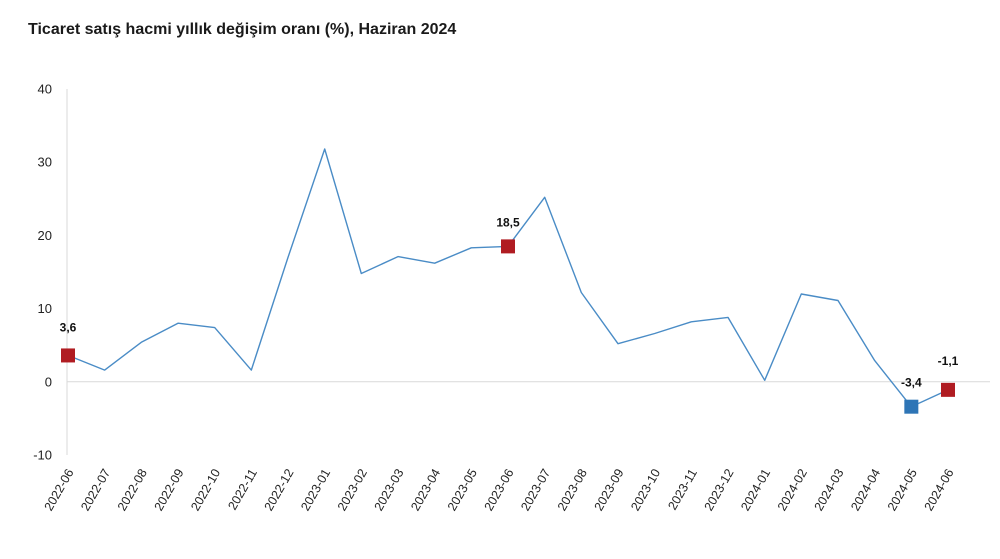 This screenshot has height=559, width=1000. I want to click on x-tick-label: 2023-08, so click(572, 489).